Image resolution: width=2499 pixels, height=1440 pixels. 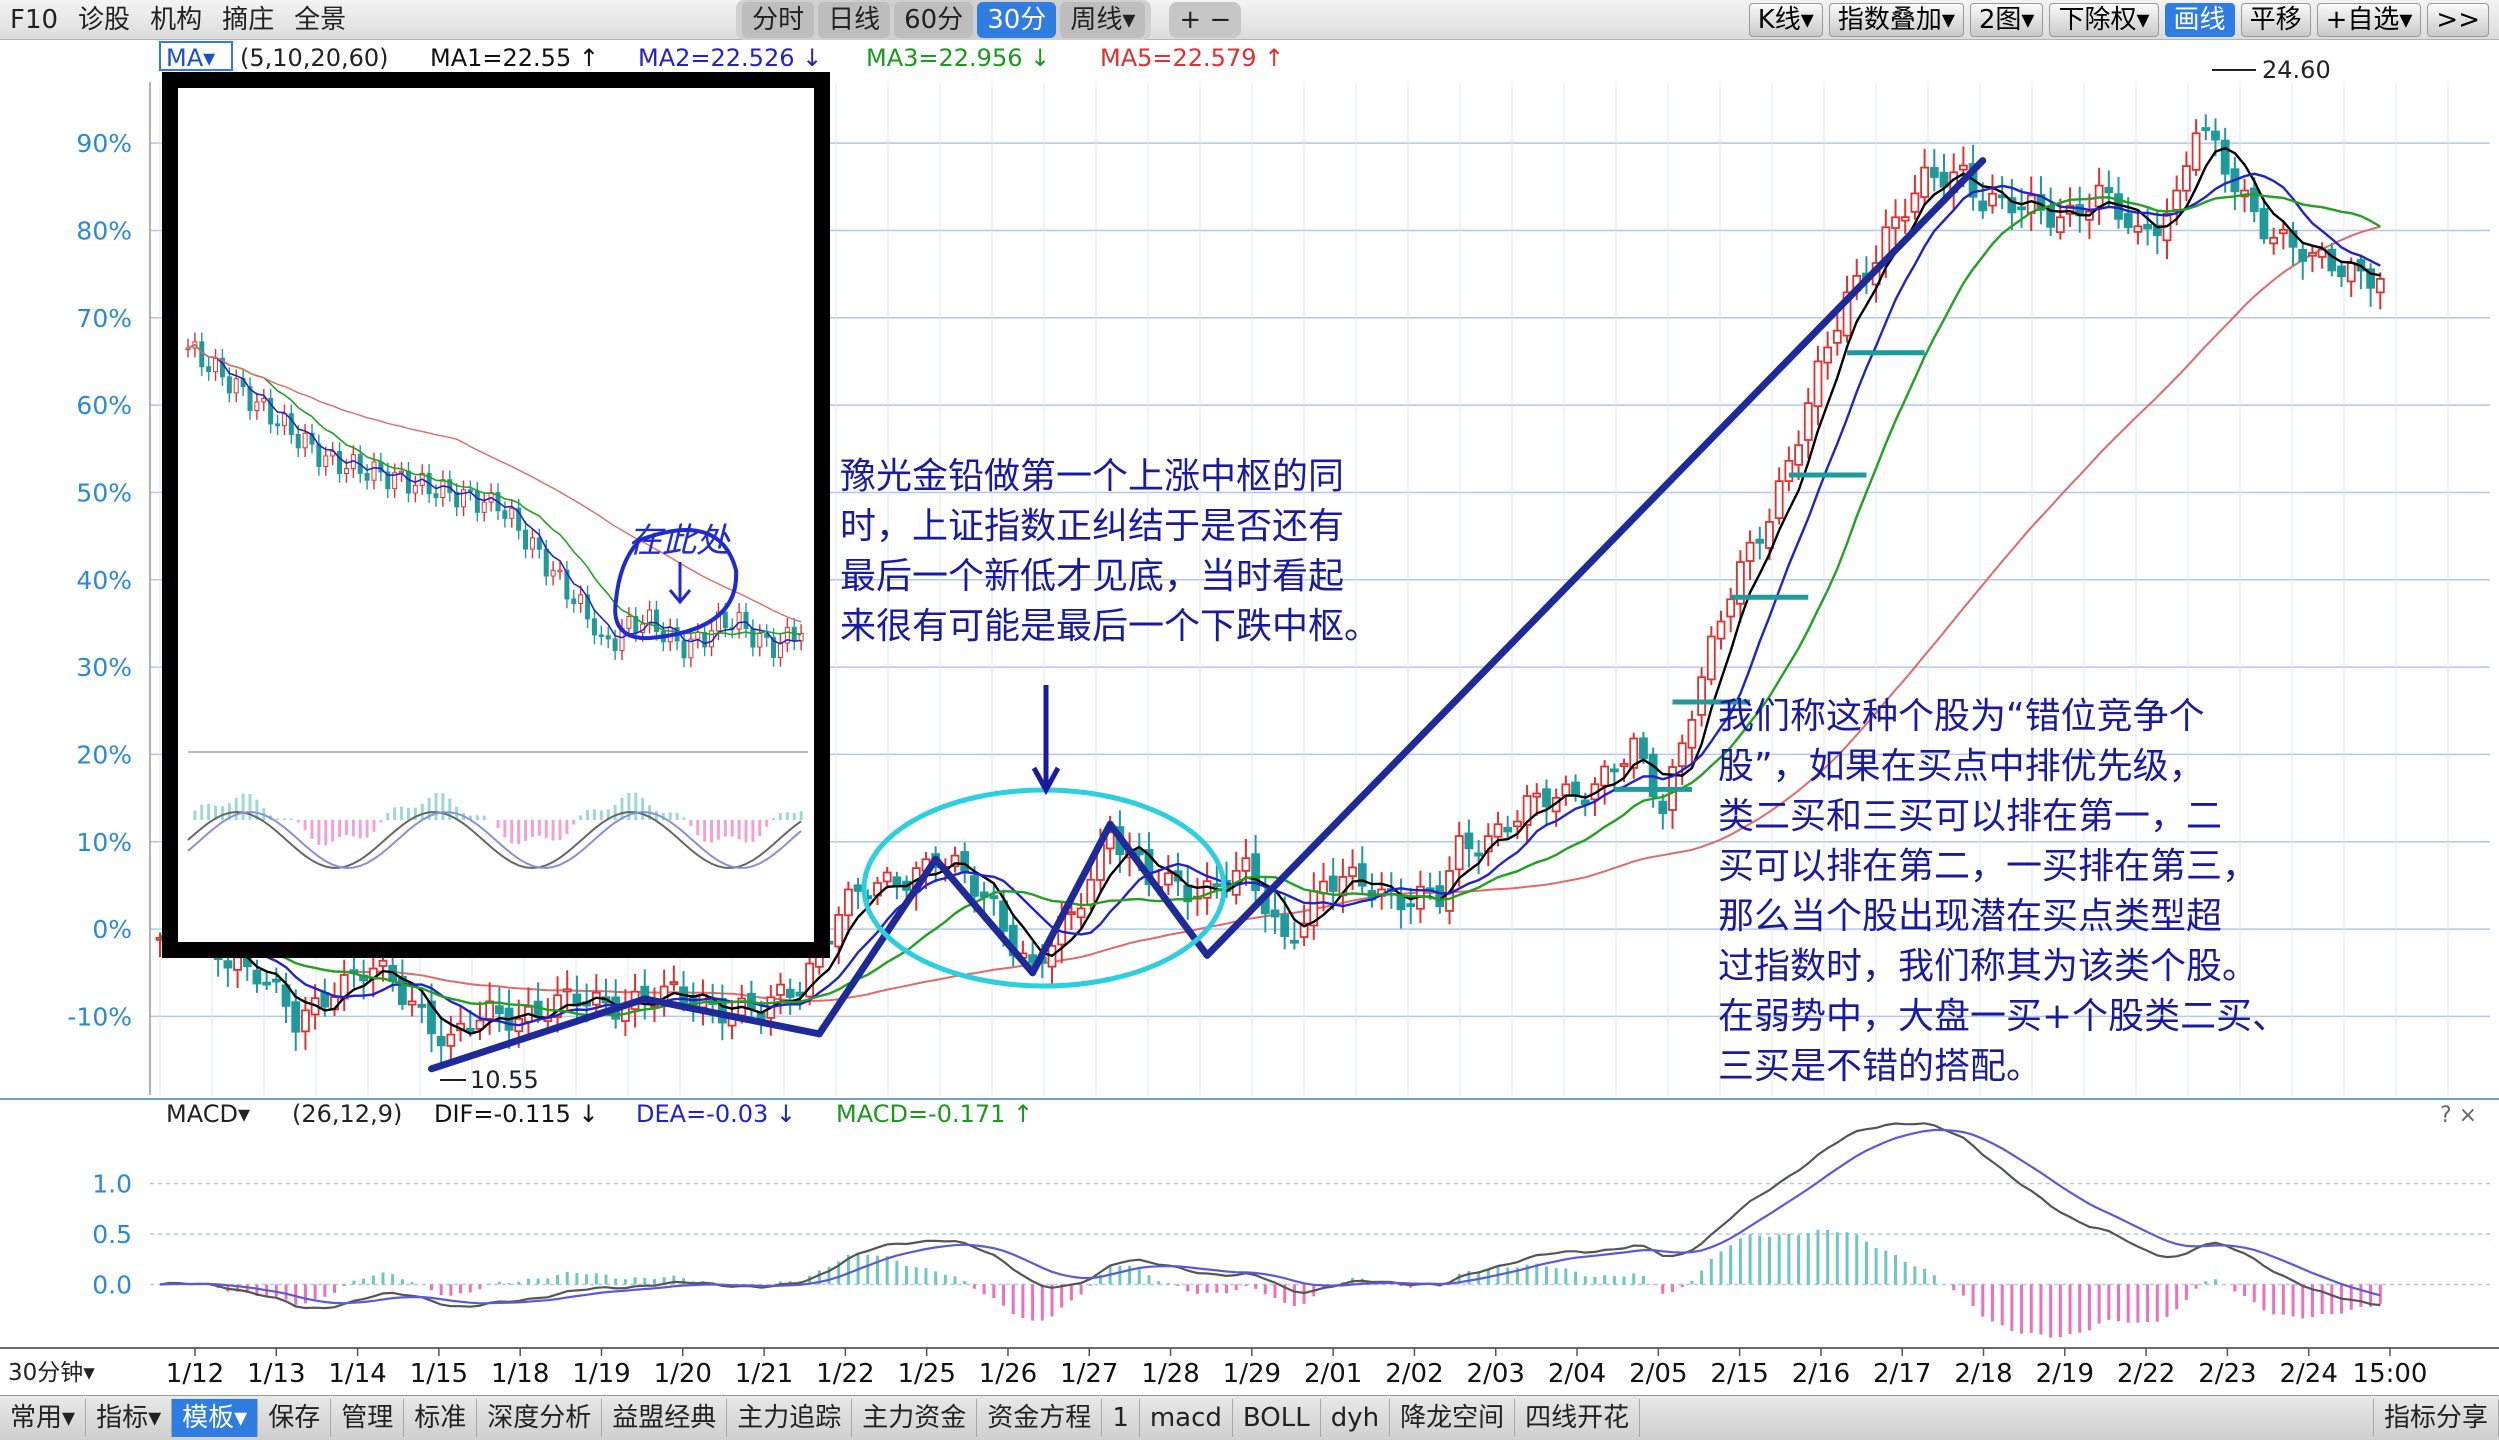 What do you see at coordinates (1769, 571) in the screenshot?
I see `step-annotations` at bounding box center [1769, 571].